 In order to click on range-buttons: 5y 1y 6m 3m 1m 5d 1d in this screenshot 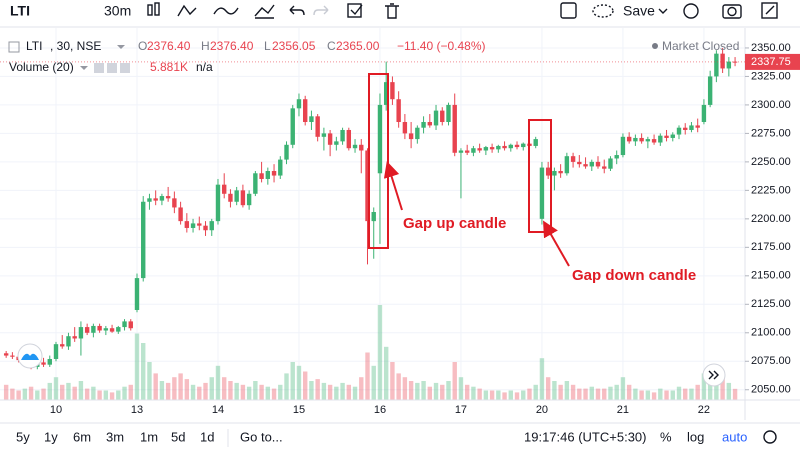, I will do `click(115, 436)`.